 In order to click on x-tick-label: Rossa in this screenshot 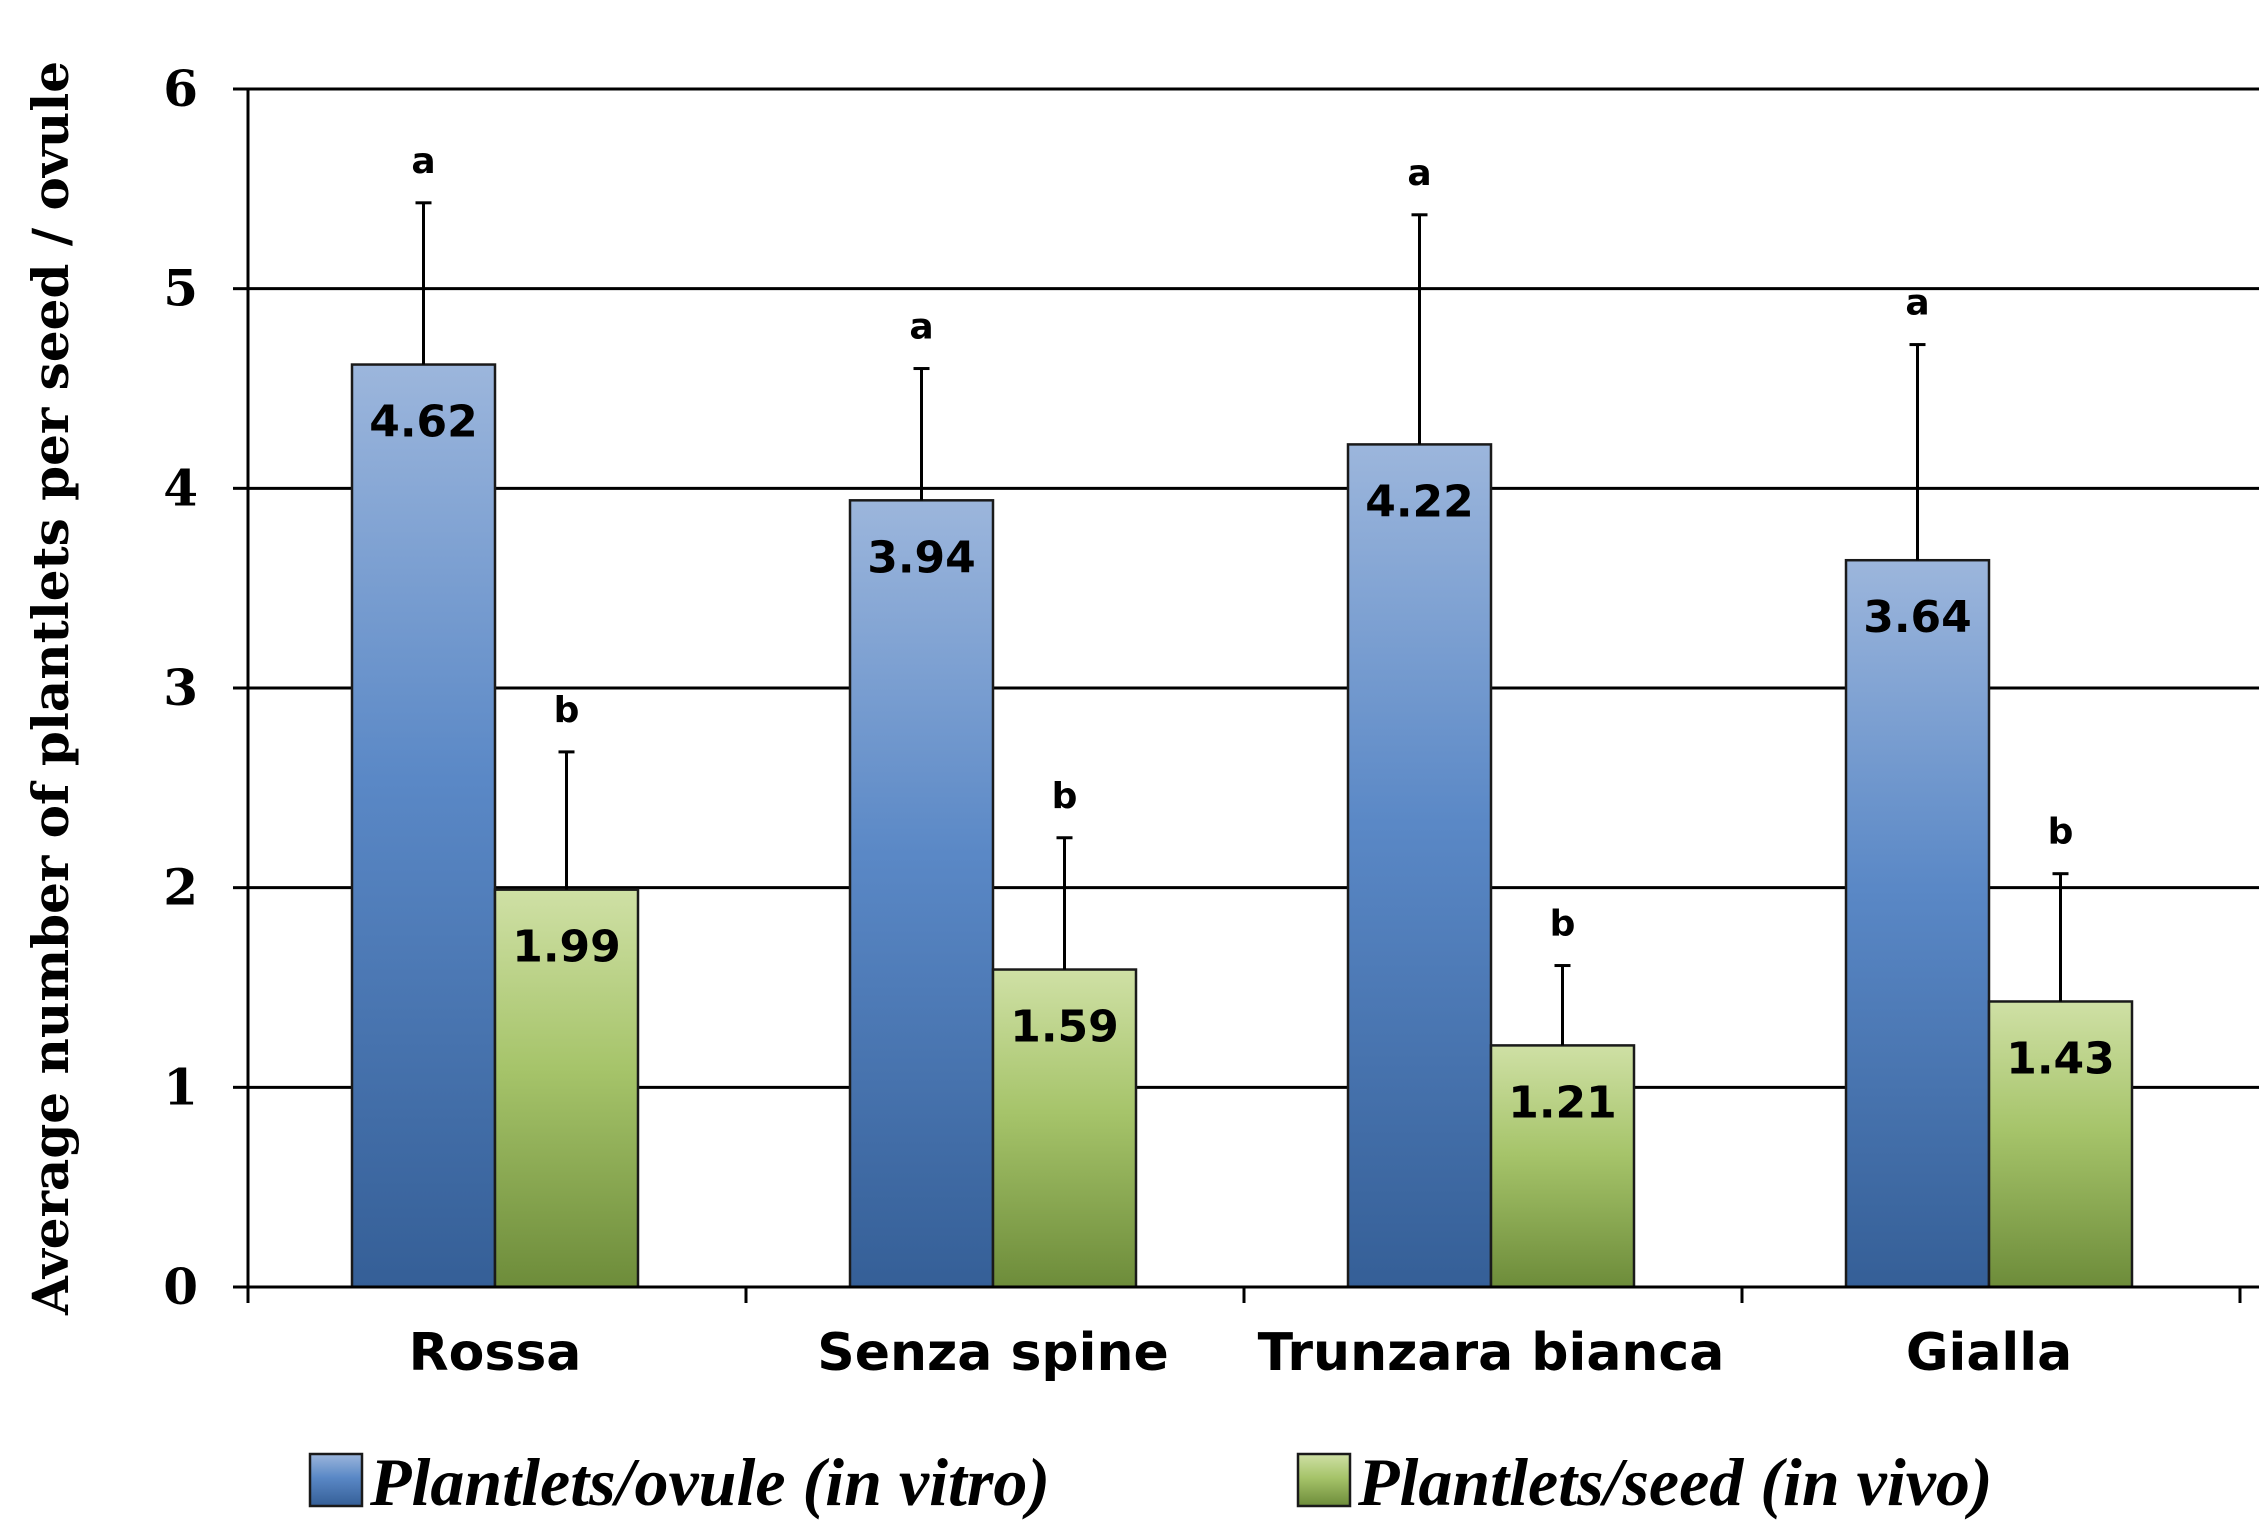, I will do `click(495, 1353)`.